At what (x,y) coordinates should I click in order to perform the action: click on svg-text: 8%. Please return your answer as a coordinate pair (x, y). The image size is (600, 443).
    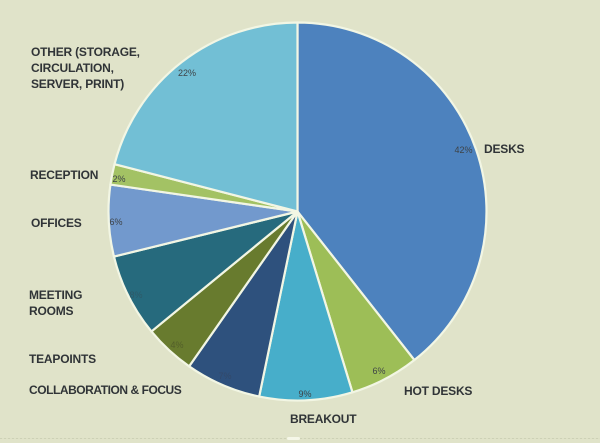
    Looking at the image, I should click on (135, 295).